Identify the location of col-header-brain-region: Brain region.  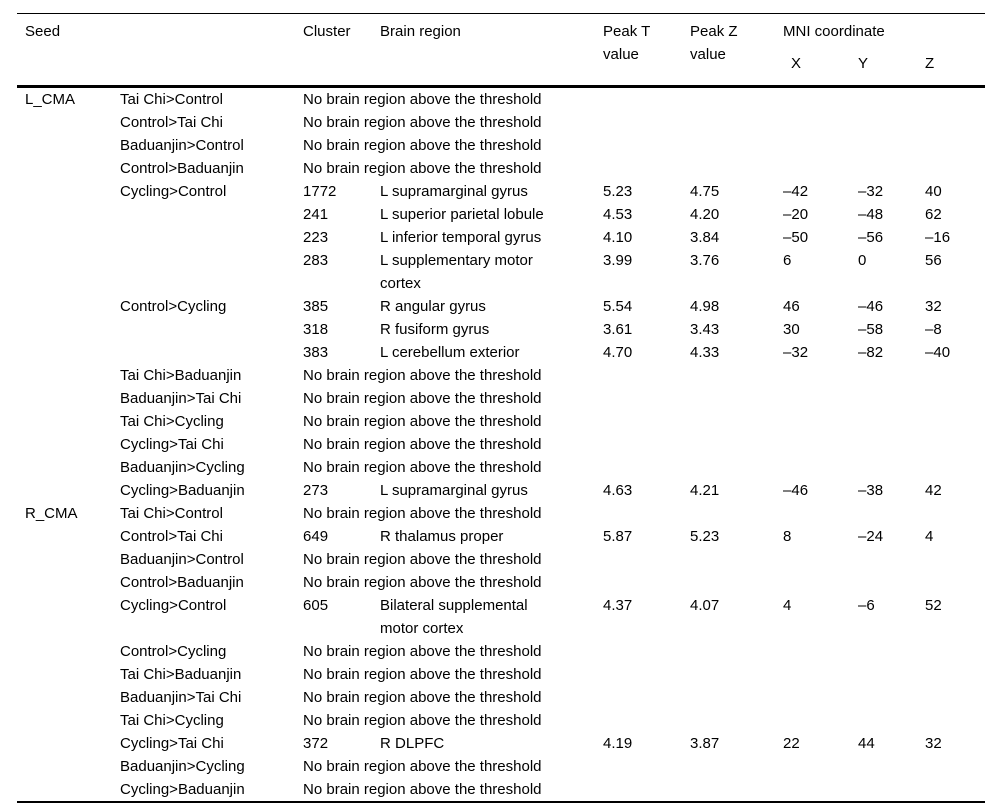
(420, 31).